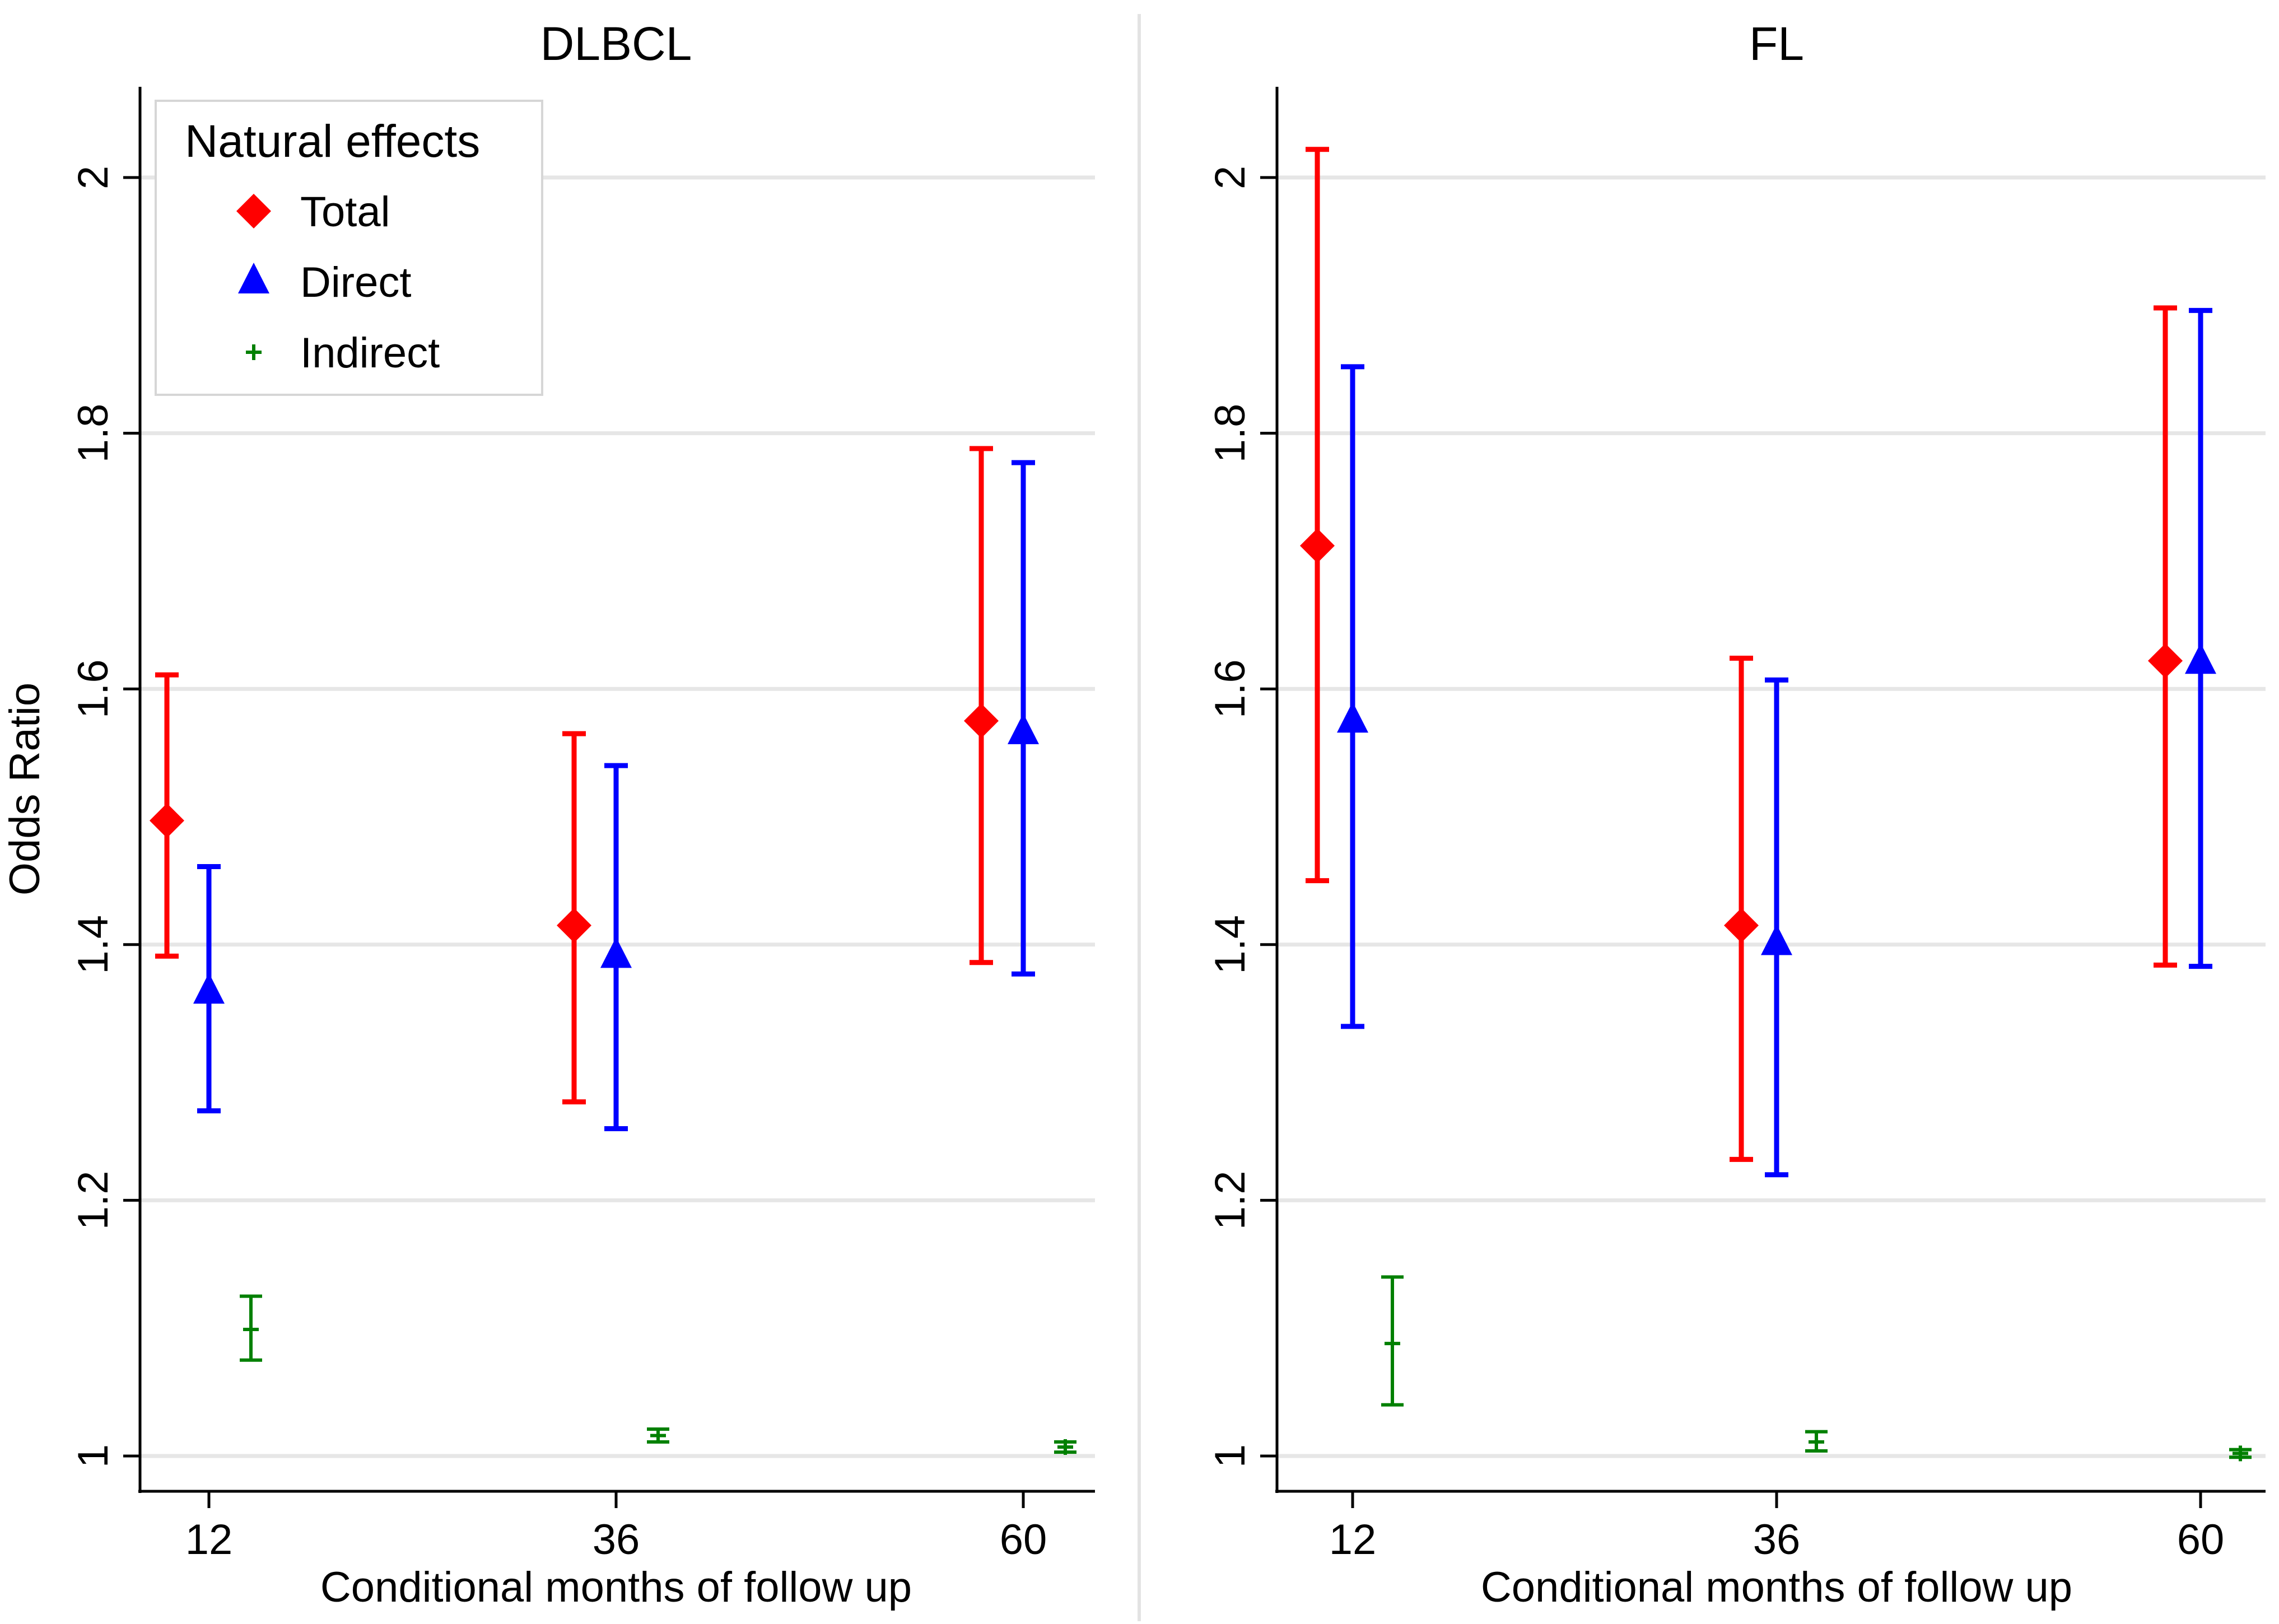 Image resolution: width=2279 pixels, height=1624 pixels. I want to click on legend-indirect-marker, so click(254, 352).